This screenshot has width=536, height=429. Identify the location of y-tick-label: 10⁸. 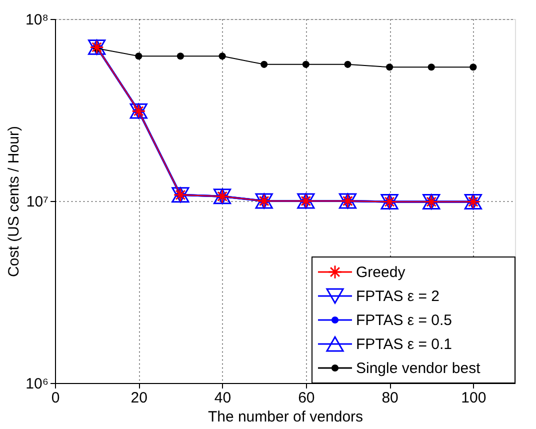
(36, 20).